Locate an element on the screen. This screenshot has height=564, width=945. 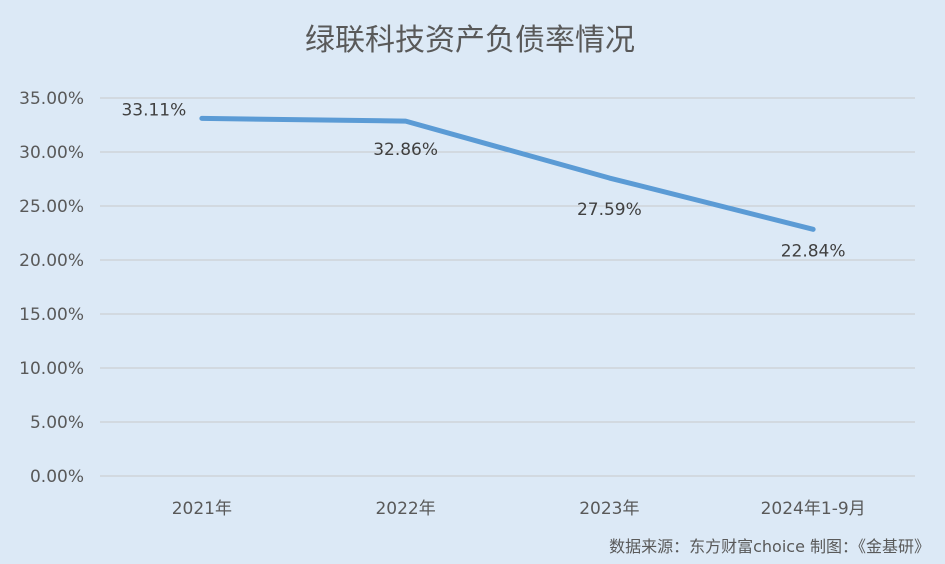
y-tick-label: 0.00% is located at coordinates (57, 477).